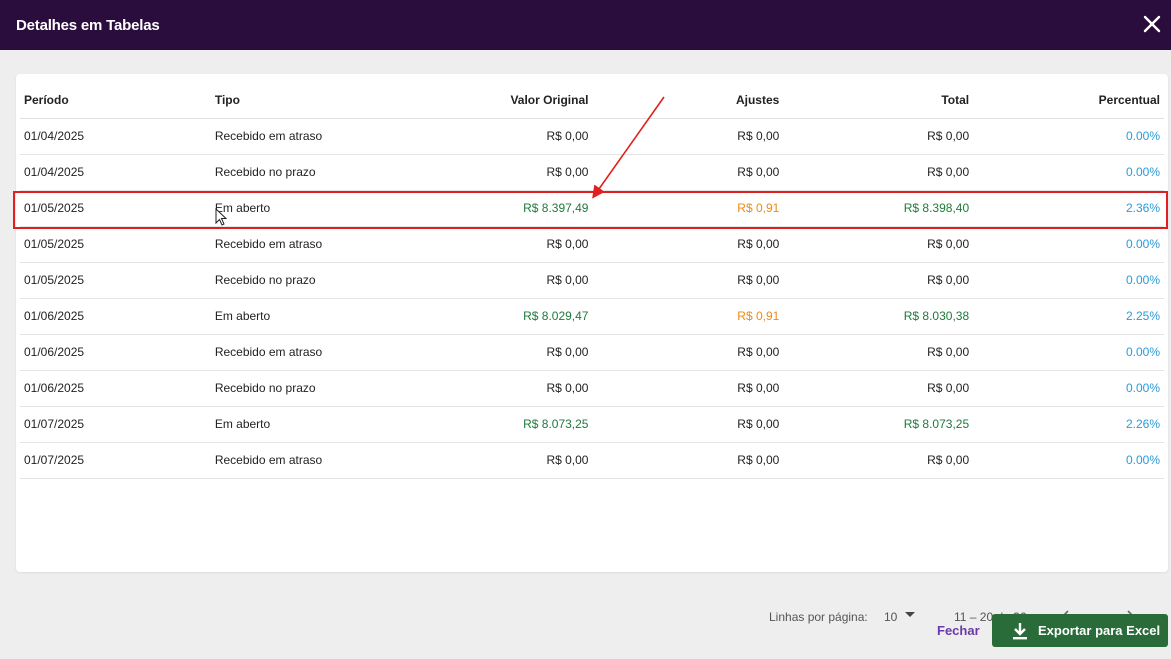 Image resolution: width=1171 pixels, height=659 pixels. Describe the element at coordinates (891, 617) in the screenshot. I see `rows-per-page-select: 10` at that location.